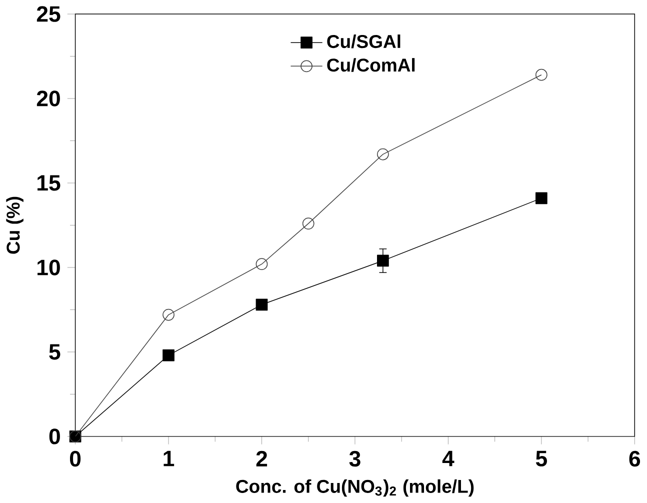 This screenshot has height=503, width=647. What do you see at coordinates (354, 458) in the screenshot?
I see `x-tick-label: 3` at bounding box center [354, 458].